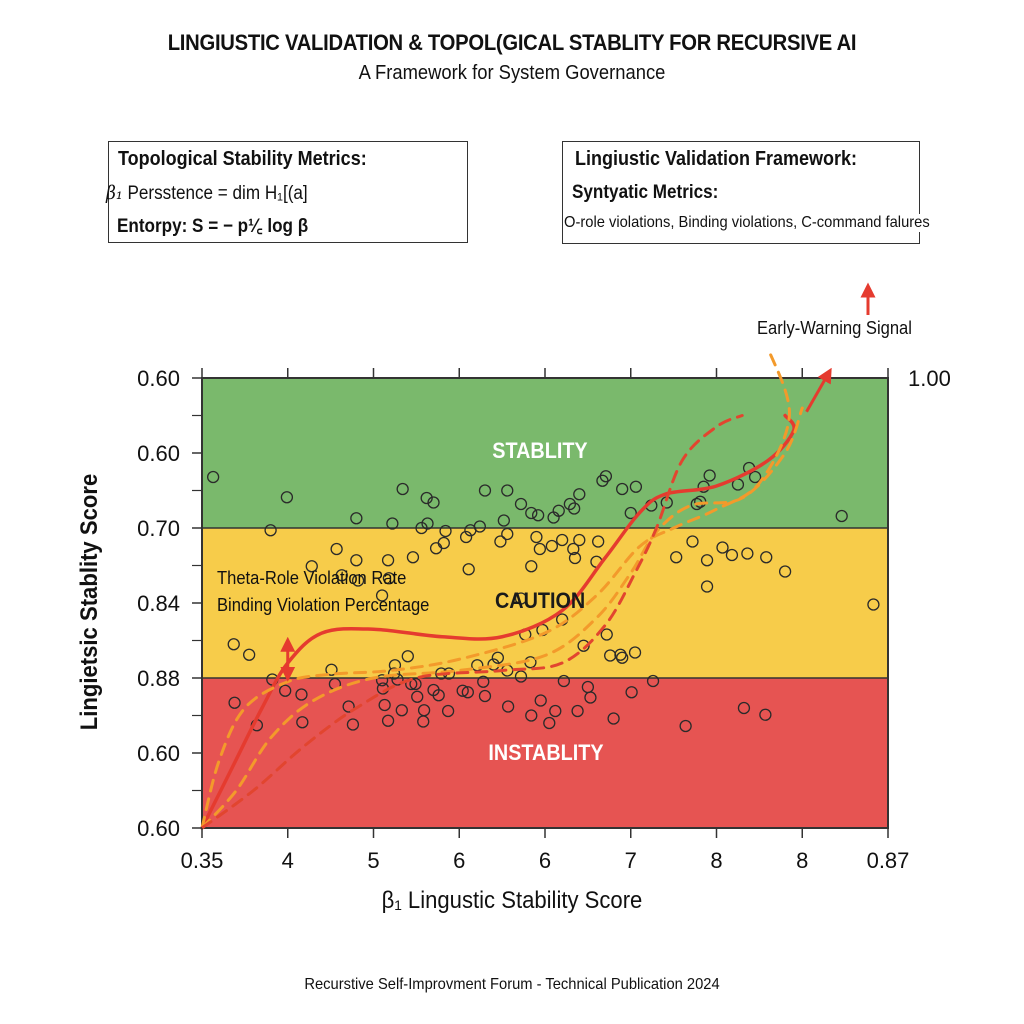 The height and width of the screenshot is (1024, 1024). I want to click on y-tick-label: 0.88, so click(158, 678).